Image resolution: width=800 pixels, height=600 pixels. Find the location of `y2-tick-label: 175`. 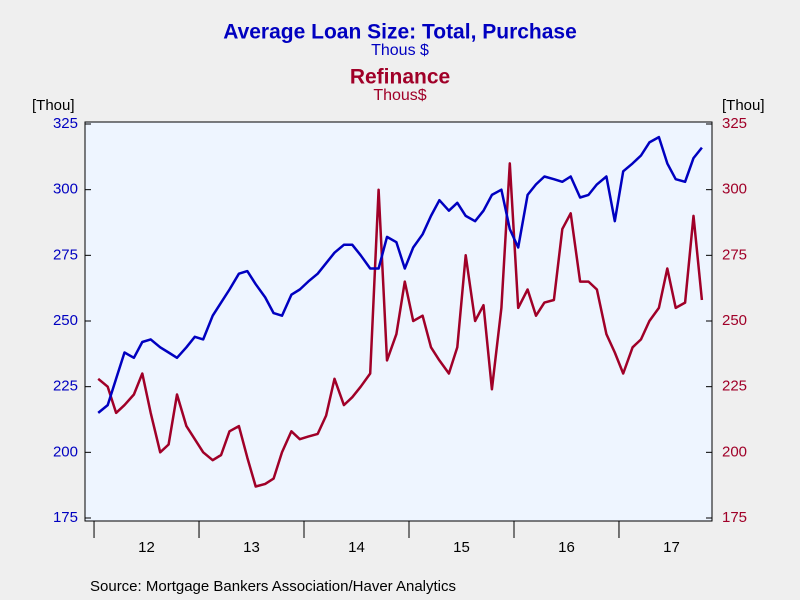

y2-tick-label: 175 is located at coordinates (734, 517).